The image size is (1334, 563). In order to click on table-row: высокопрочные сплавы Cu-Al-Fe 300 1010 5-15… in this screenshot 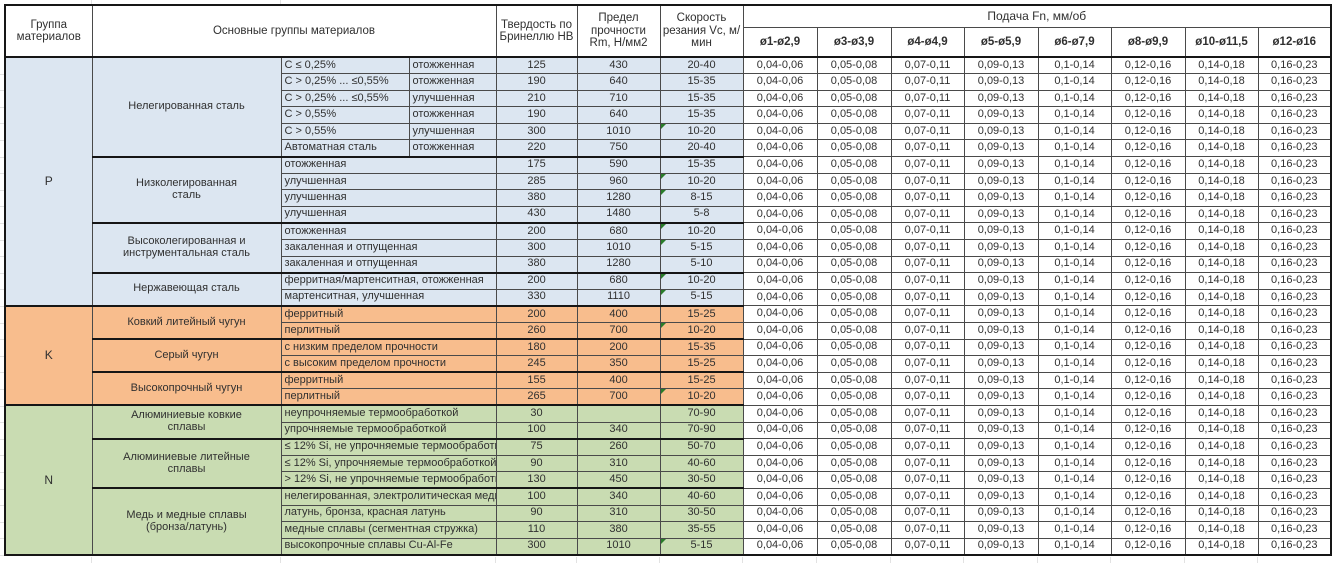, I will do `click(668, 546)`.